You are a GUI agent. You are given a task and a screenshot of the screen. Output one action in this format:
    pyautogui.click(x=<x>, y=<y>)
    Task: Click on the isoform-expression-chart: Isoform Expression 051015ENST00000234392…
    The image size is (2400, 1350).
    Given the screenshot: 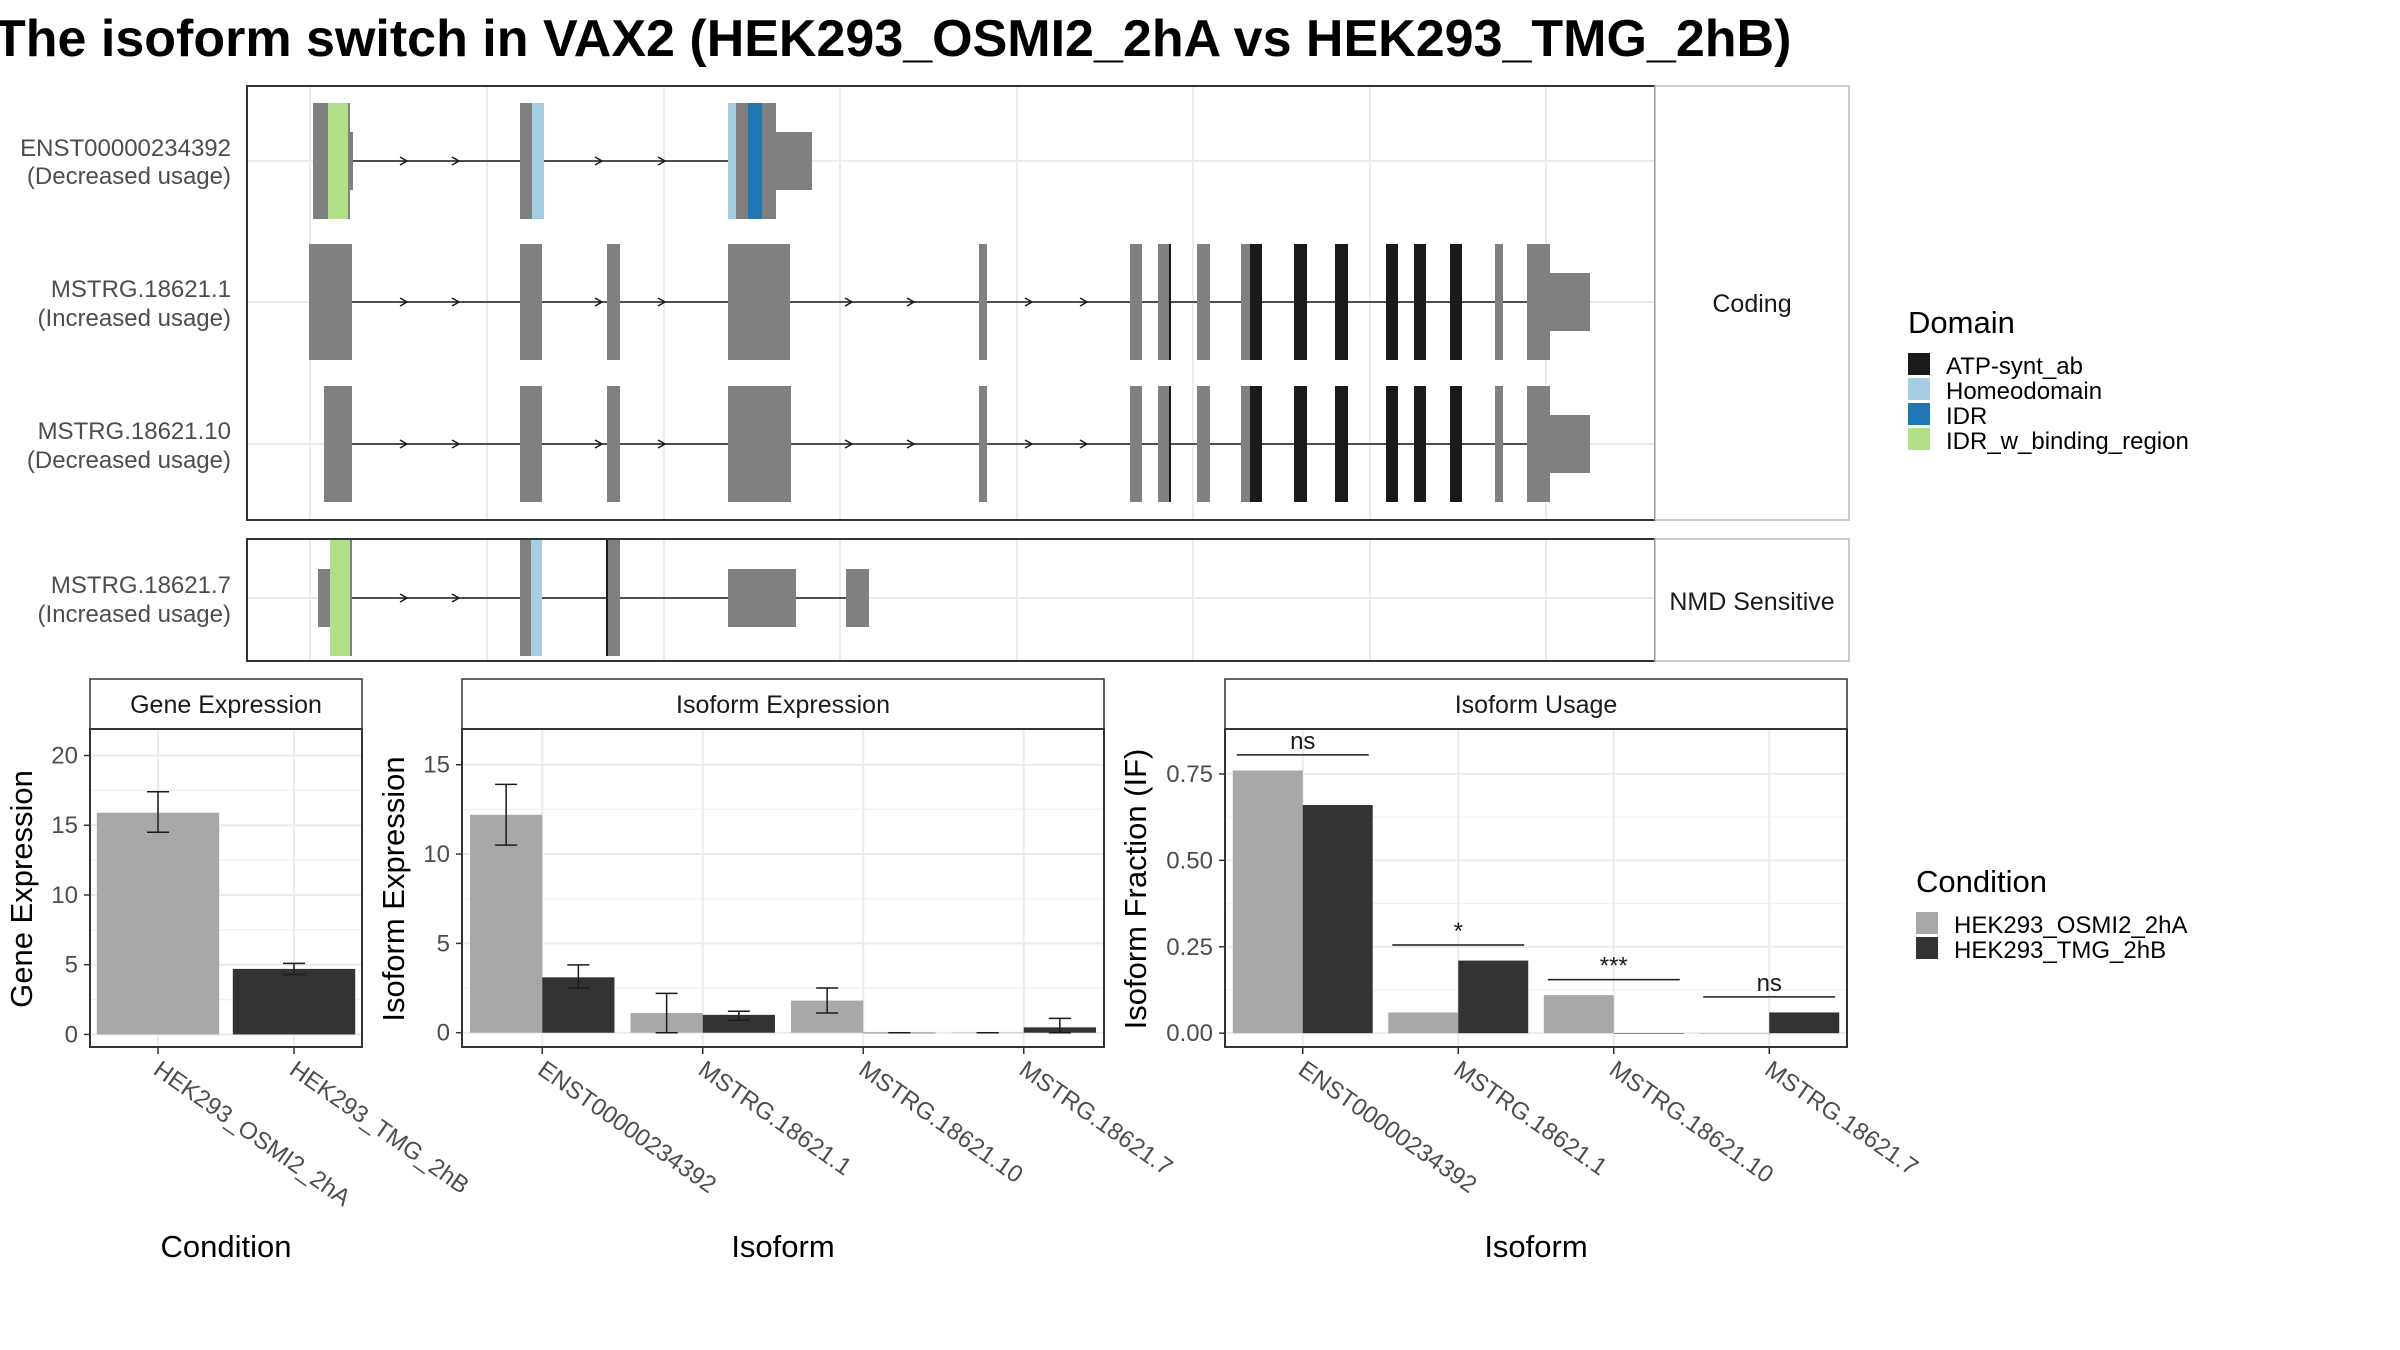 What is the action you would take?
    pyautogui.click(x=776, y=971)
    